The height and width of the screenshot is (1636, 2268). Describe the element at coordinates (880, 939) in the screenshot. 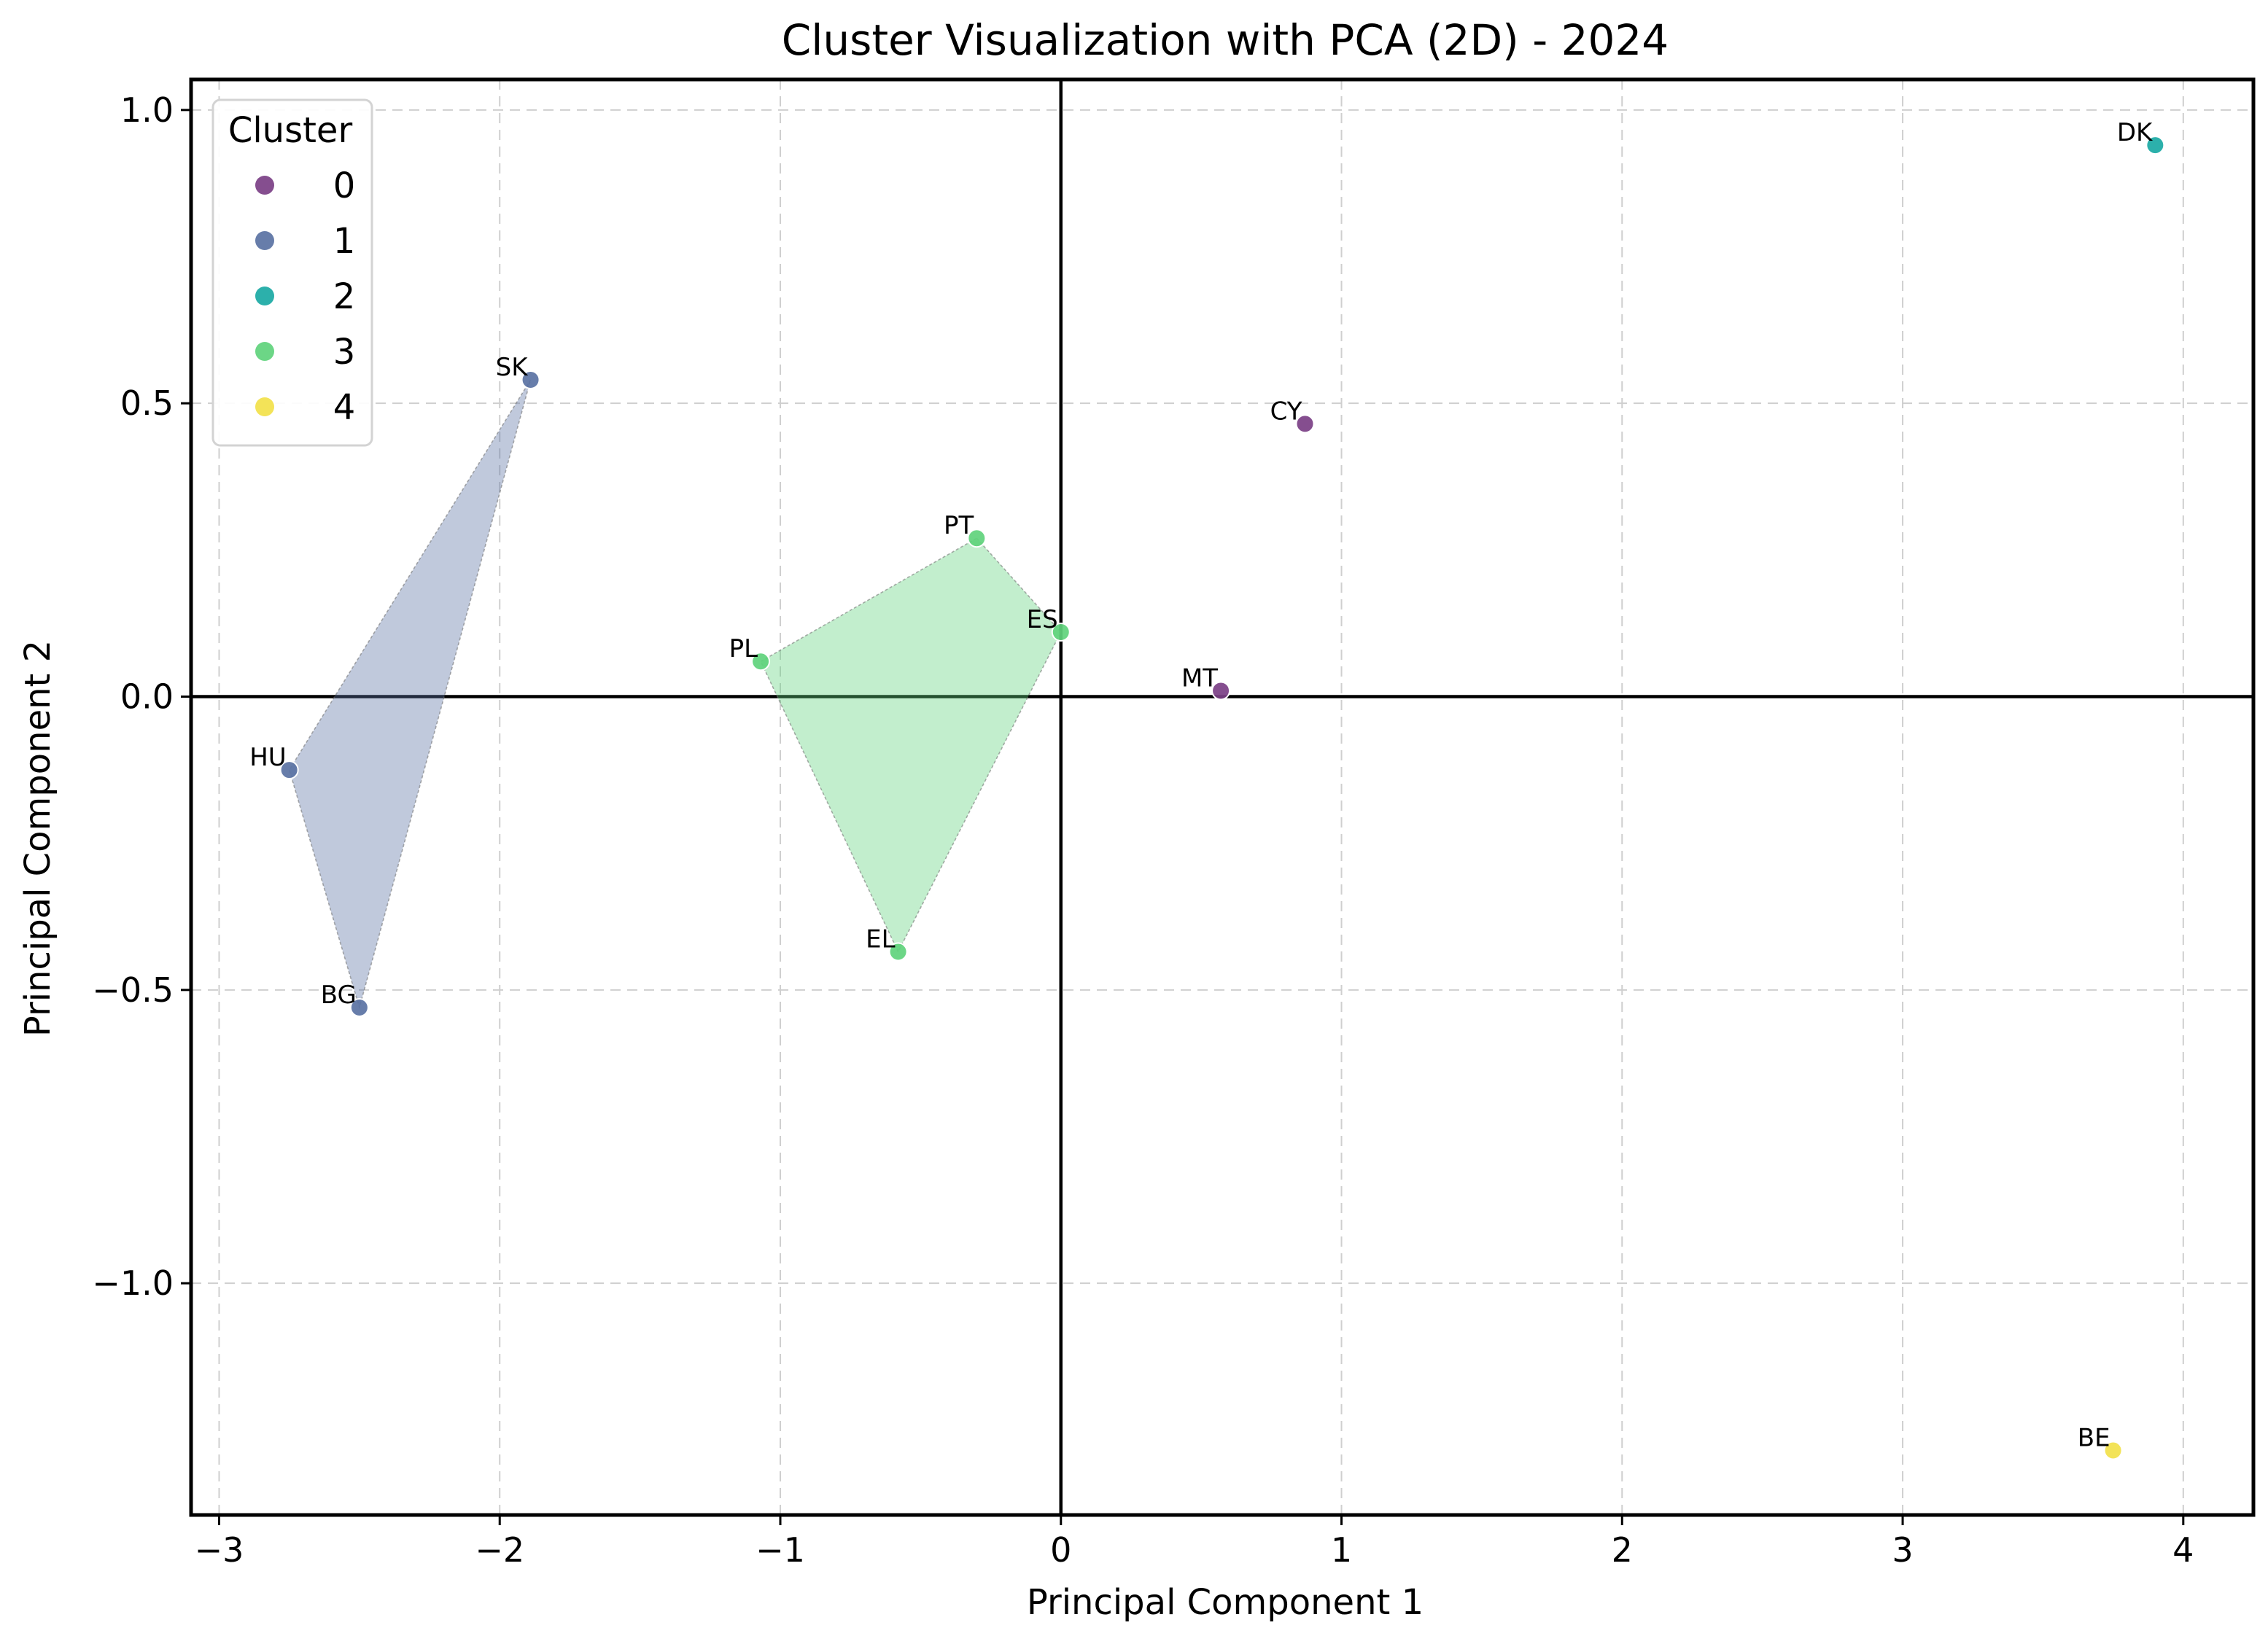

I see `point-label-el: EL` at that location.